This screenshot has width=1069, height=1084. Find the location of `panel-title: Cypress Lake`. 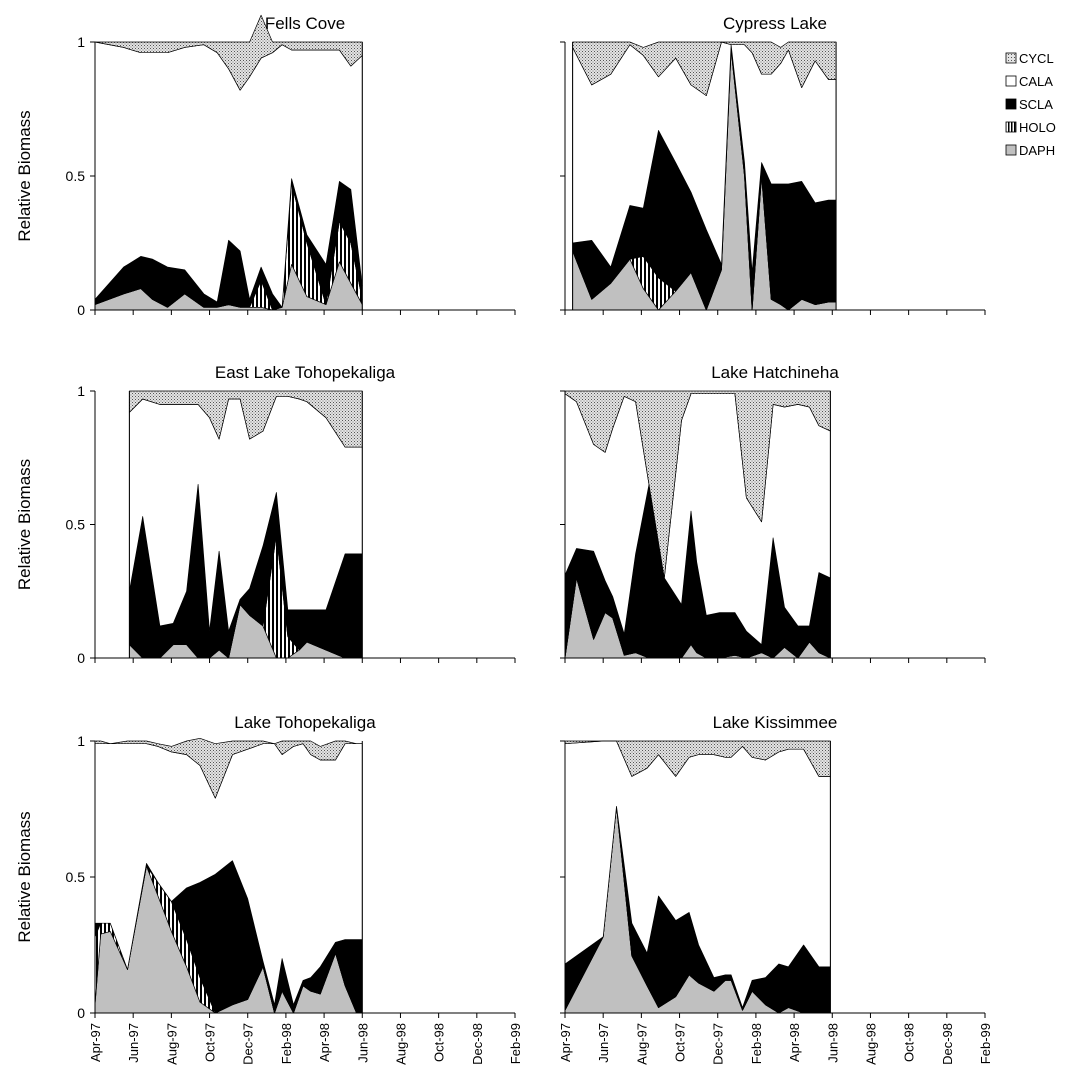

panel-title: Cypress Lake is located at coordinates (775, 23).